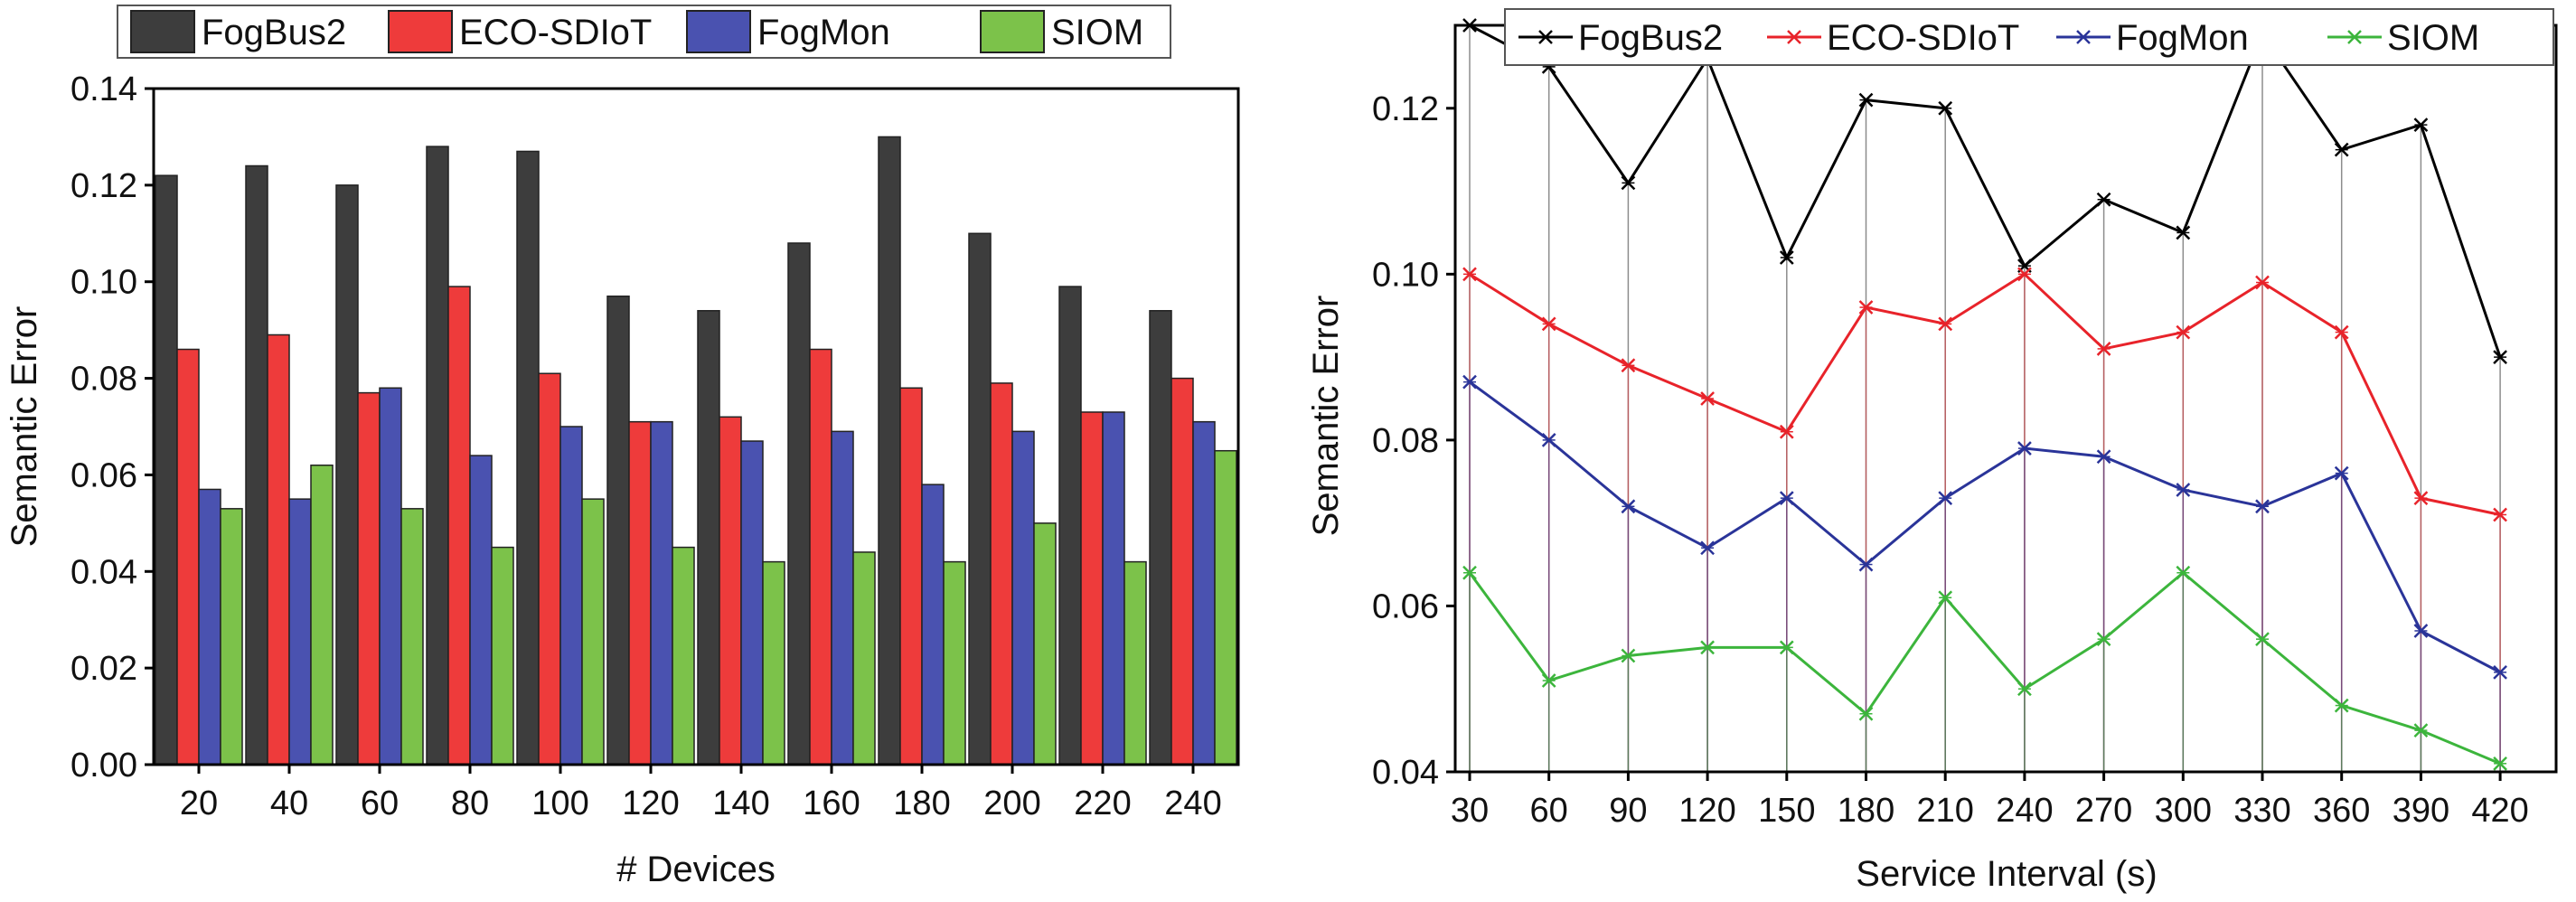 The width and height of the screenshot is (2576, 902). Describe the element at coordinates (104, 669) in the screenshot. I see `bar-y-tick-label: 0.02` at that location.